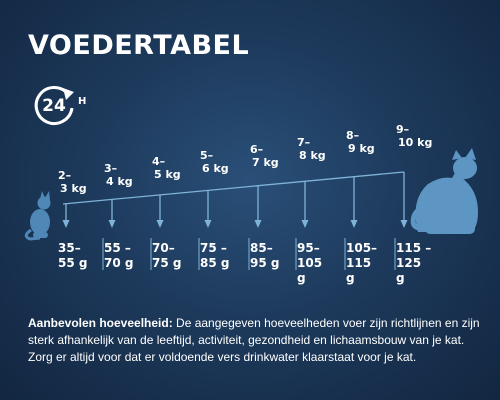  I want to click on portion-label: 115 –125 g, so click(414, 263).